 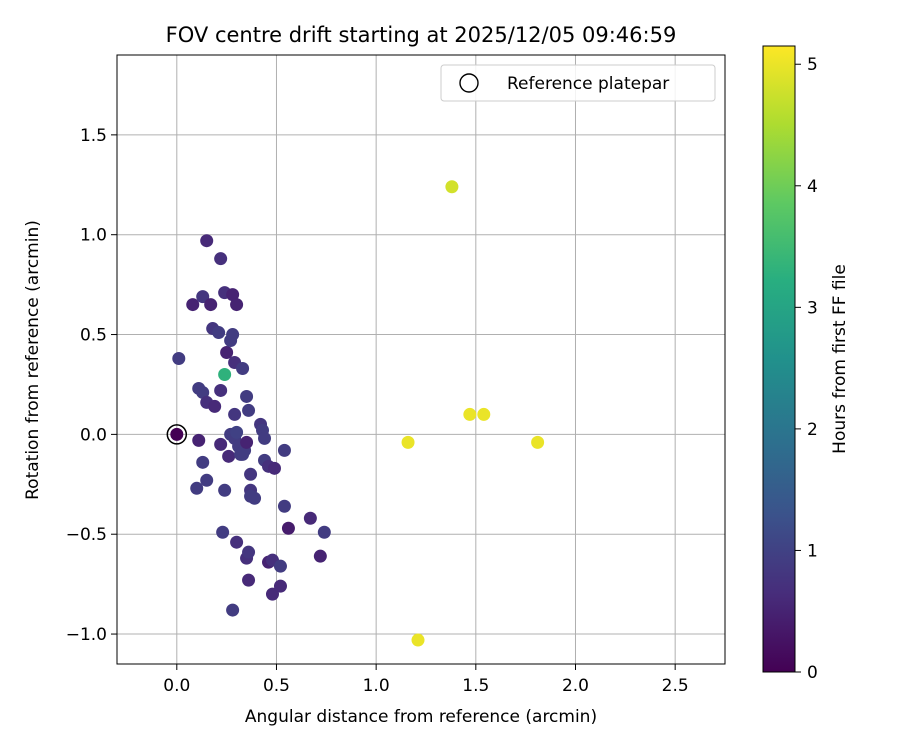 I want to click on reference-marker, so click(x=177, y=434).